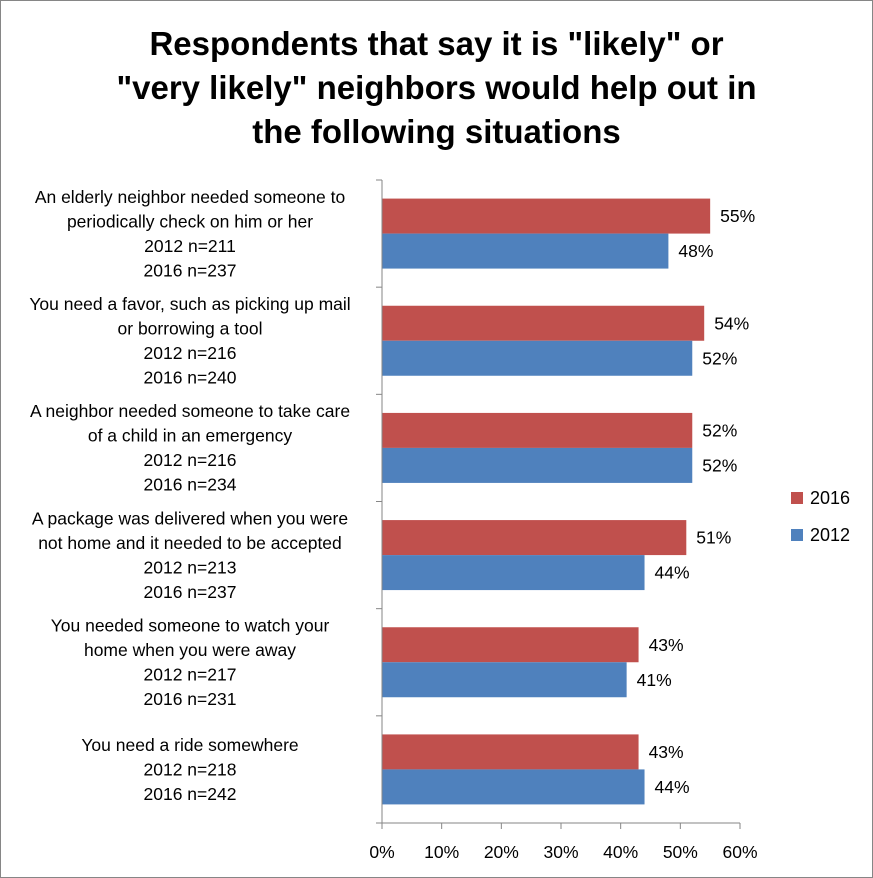 The image size is (873, 878). I want to click on category-label-3: of a child in an emergency, so click(190, 436).